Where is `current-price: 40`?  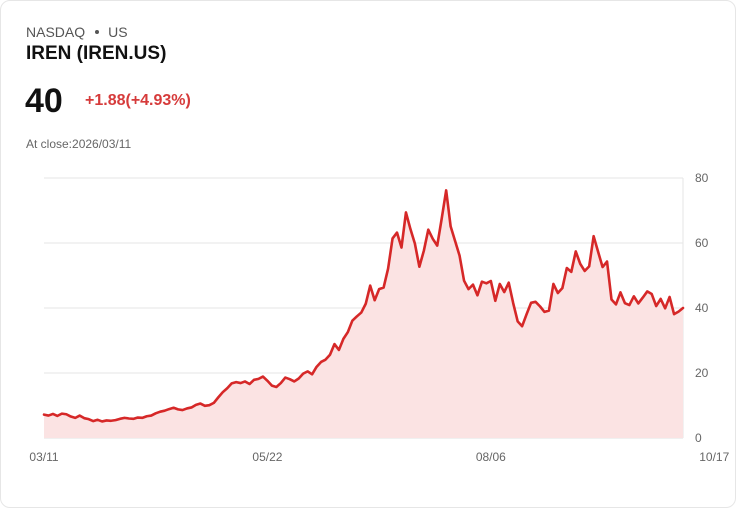
current-price: 40 is located at coordinates (44, 101).